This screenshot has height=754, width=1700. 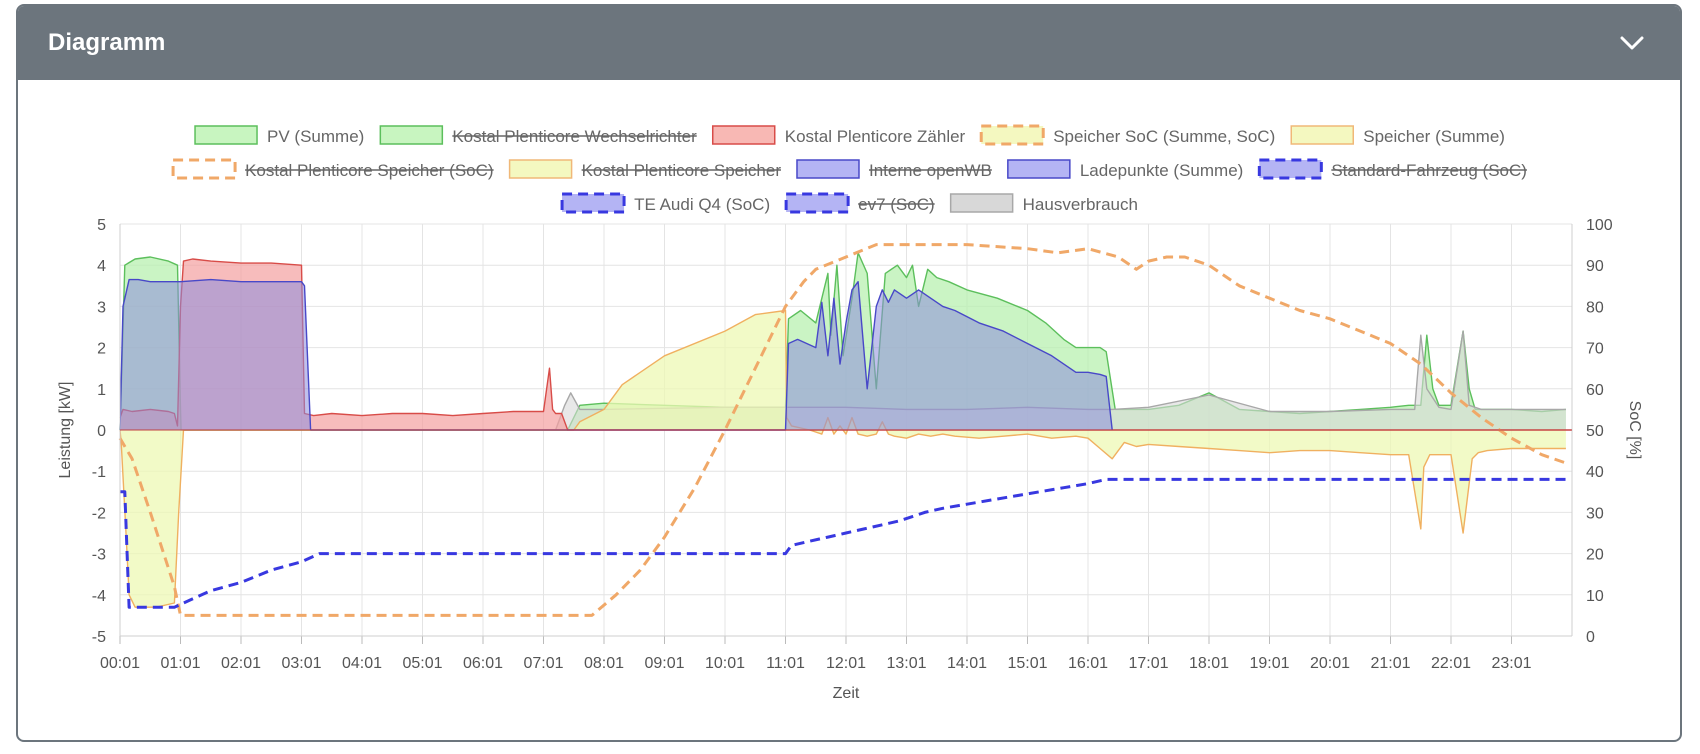 What do you see at coordinates (332, 169) in the screenshot?
I see `legend-item: Kostal Plenticore Speicher (SoC)` at bounding box center [332, 169].